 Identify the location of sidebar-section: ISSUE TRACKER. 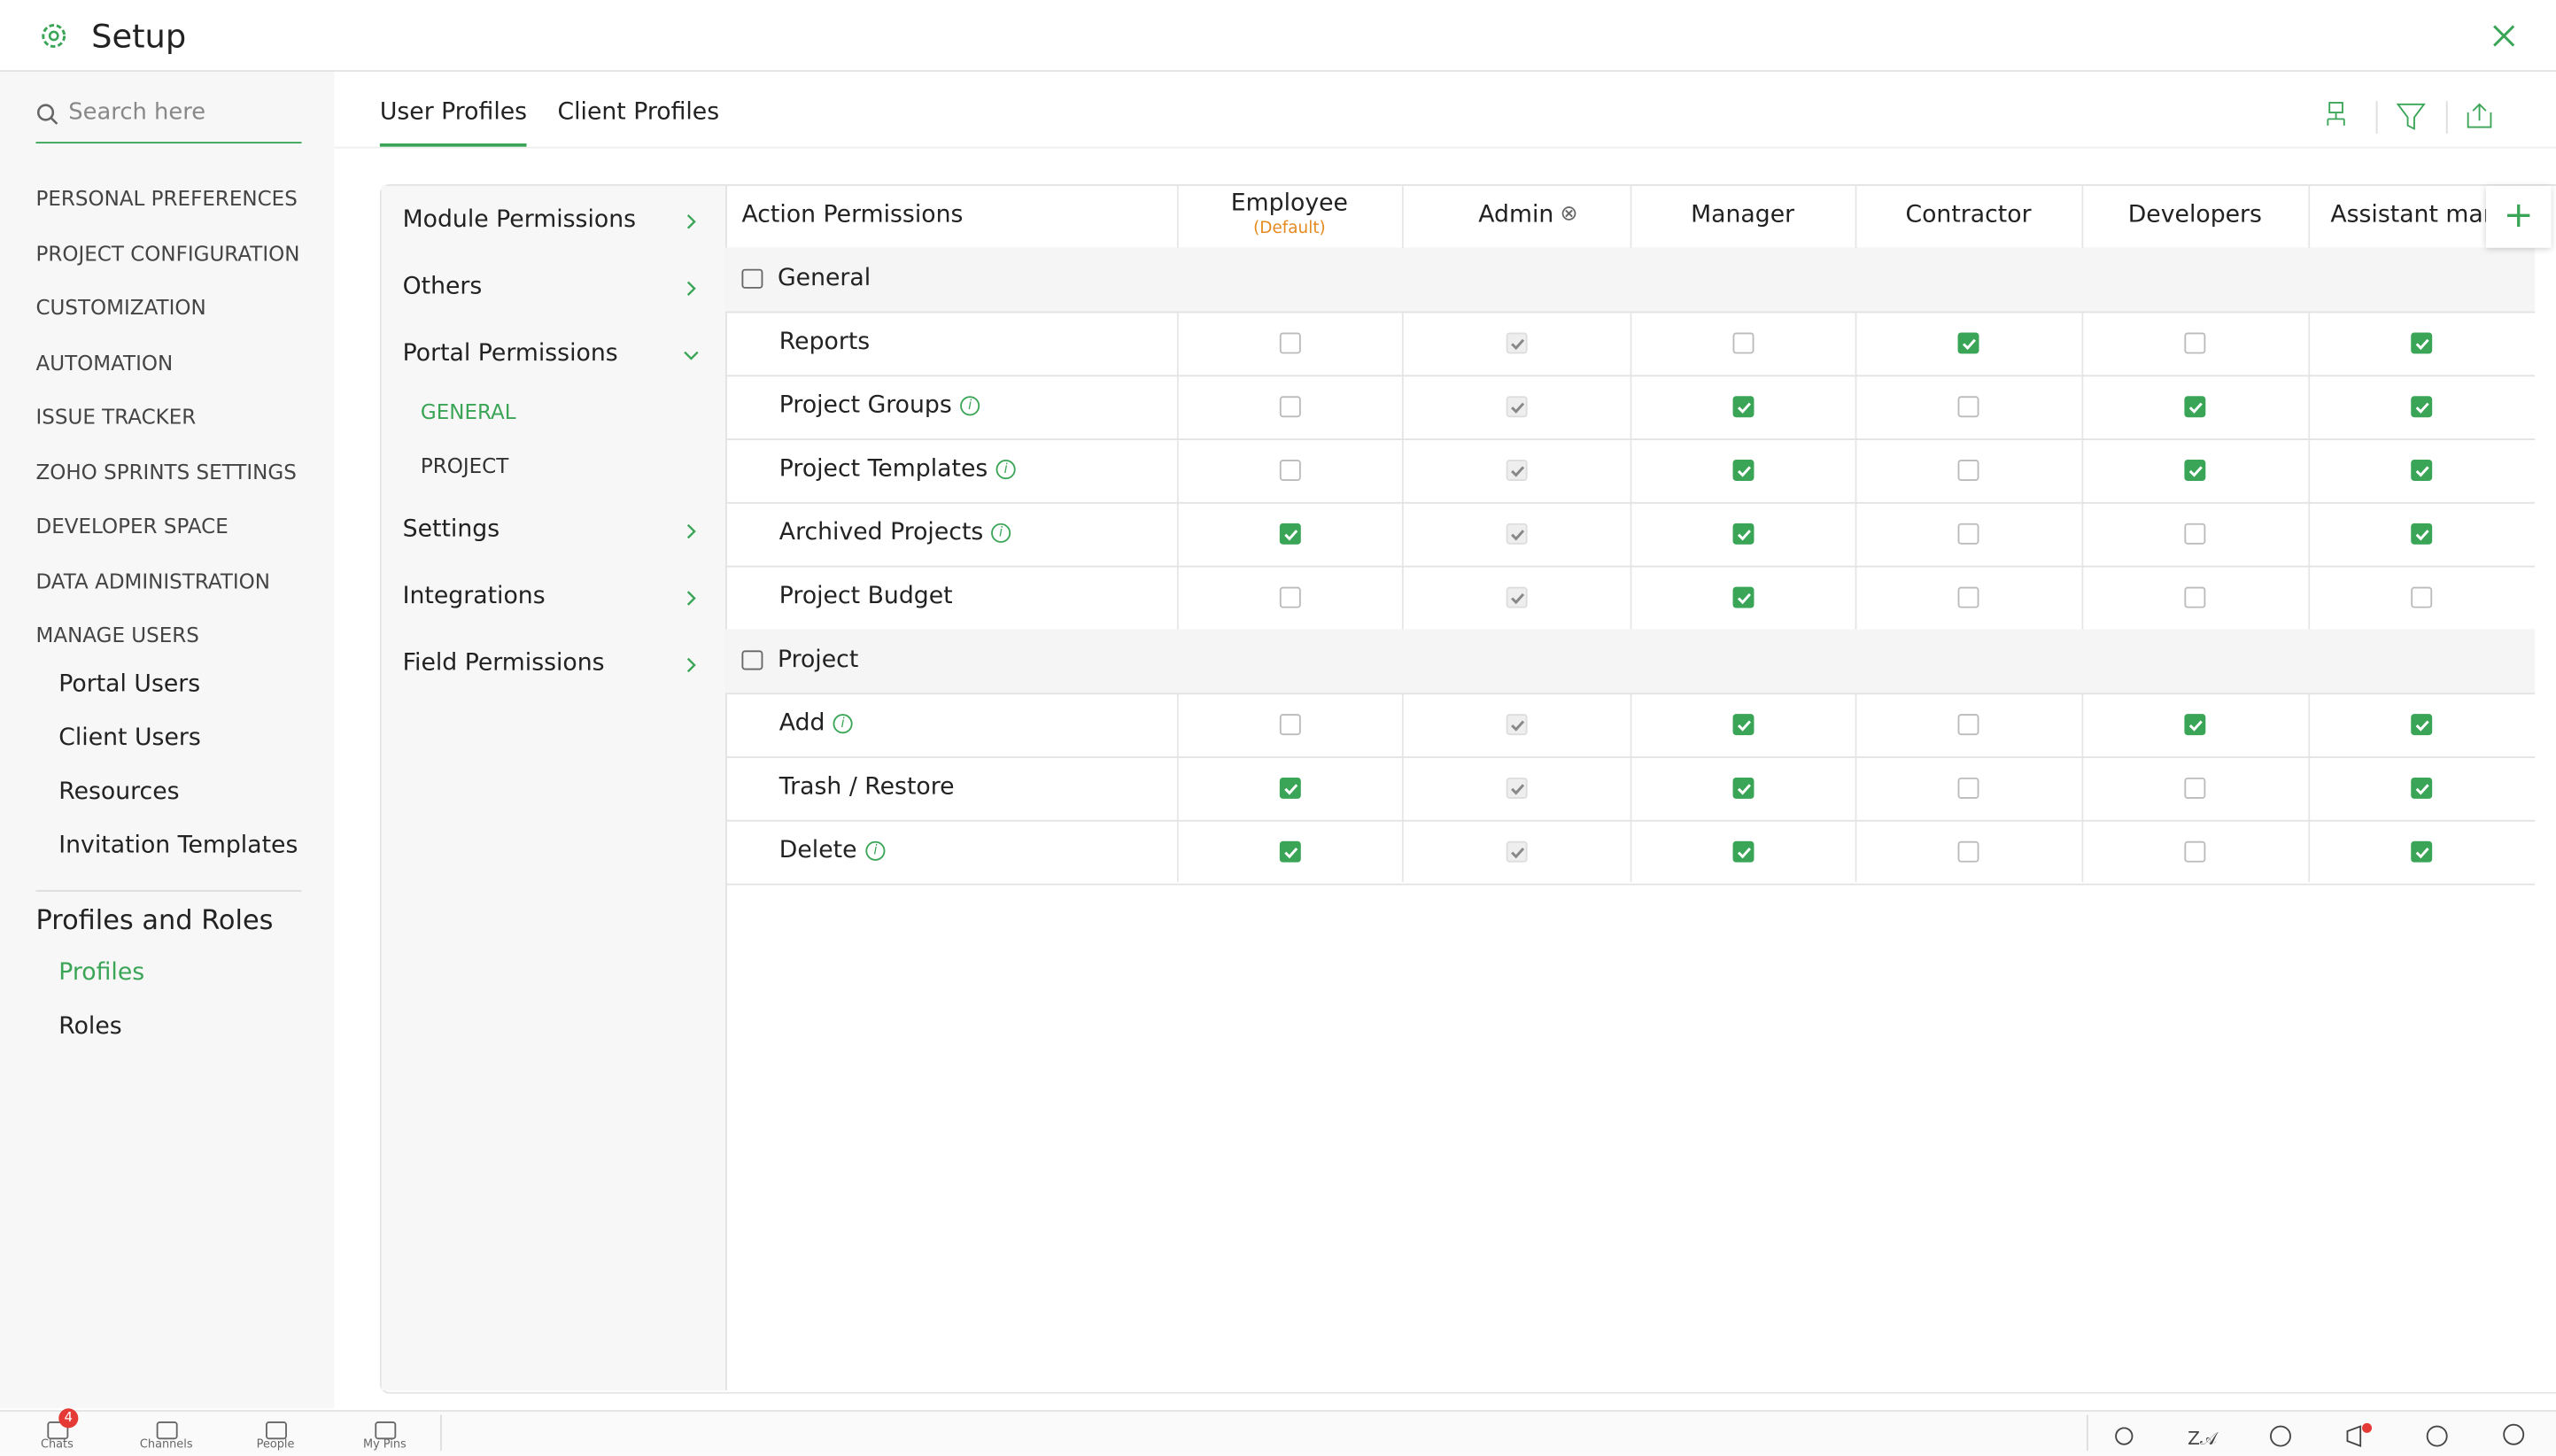
(116, 416).